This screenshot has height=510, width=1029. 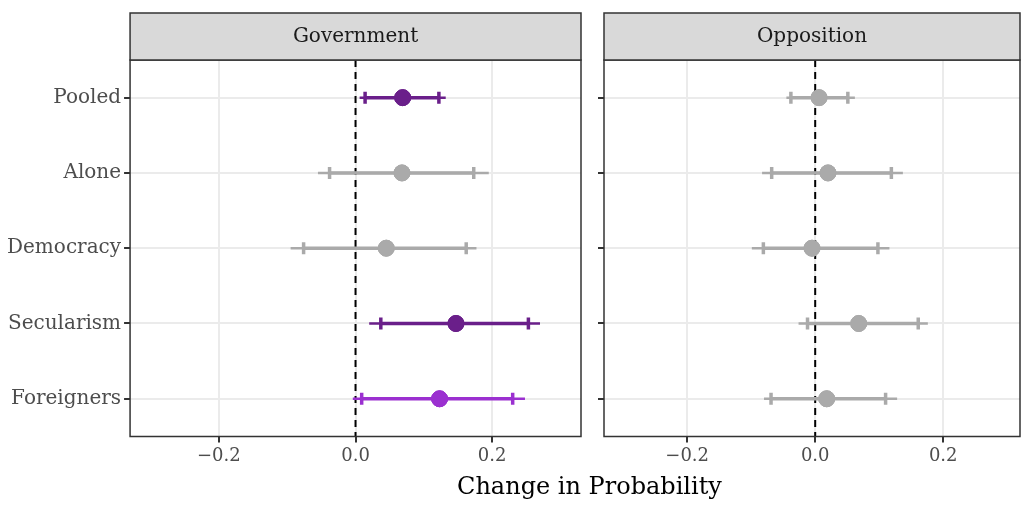 What do you see at coordinates (87, 95) in the screenshot?
I see `y-tick-label: Pooled` at bounding box center [87, 95].